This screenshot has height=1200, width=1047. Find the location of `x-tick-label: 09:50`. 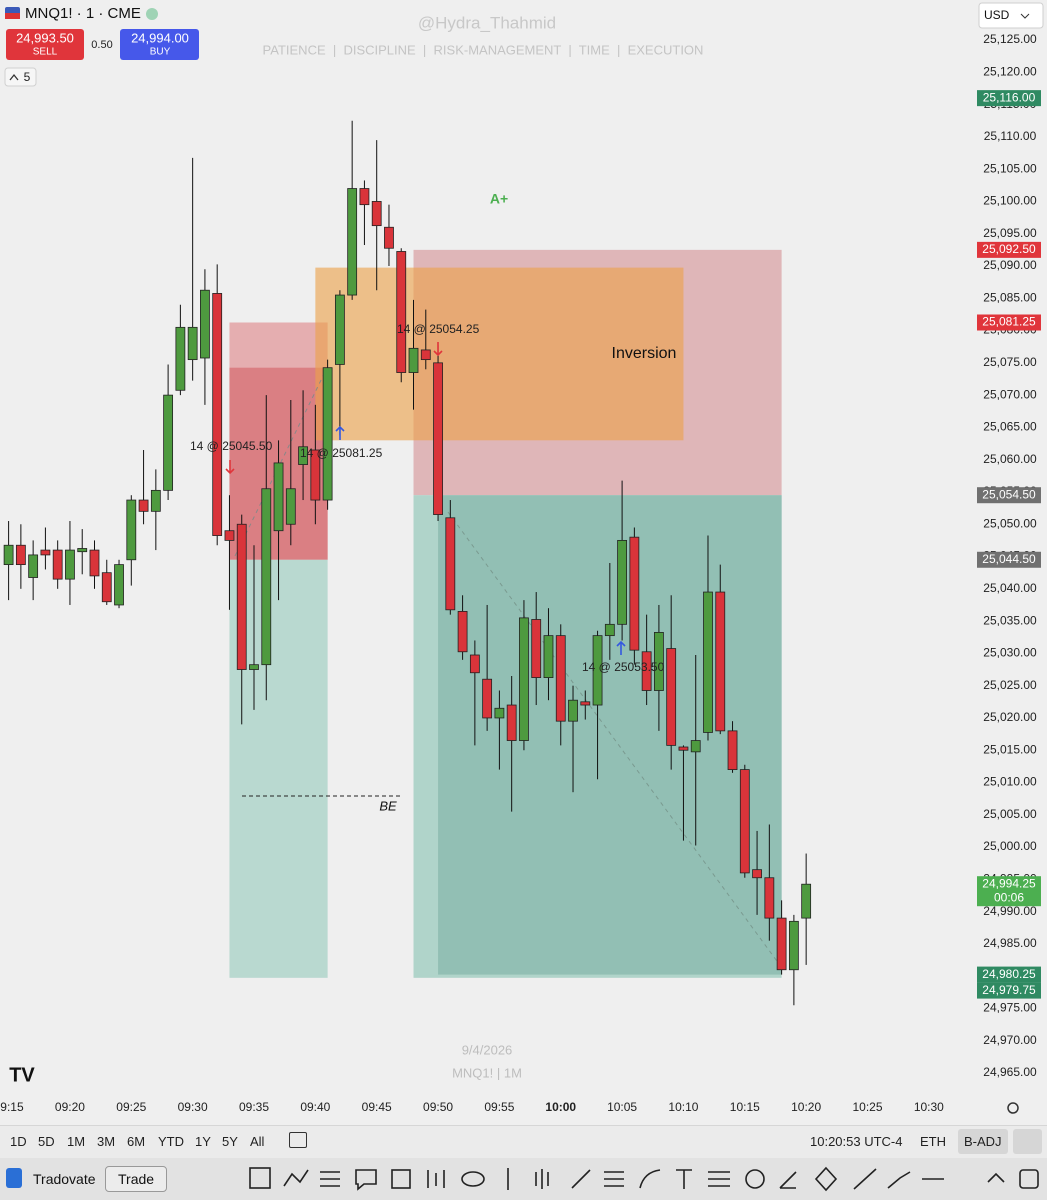

x-tick-label: 09:50 is located at coordinates (438, 1107).